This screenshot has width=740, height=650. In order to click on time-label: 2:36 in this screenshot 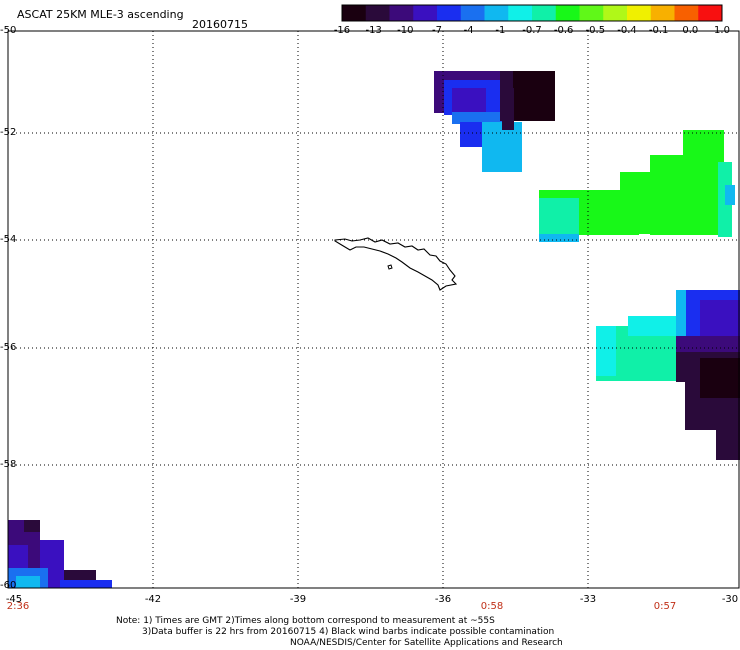, I will do `click(18, 606)`.